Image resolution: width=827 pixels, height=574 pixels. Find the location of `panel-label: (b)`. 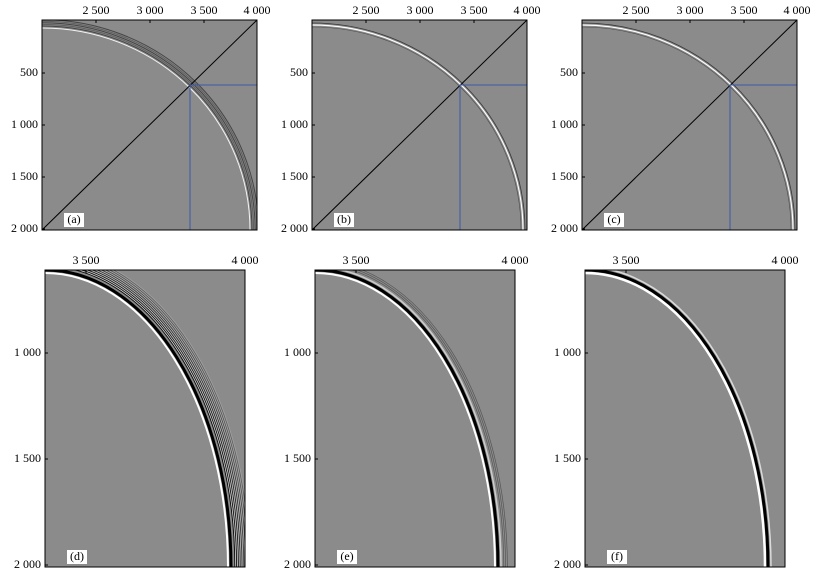

panel-label: (b) is located at coordinates (344, 219).